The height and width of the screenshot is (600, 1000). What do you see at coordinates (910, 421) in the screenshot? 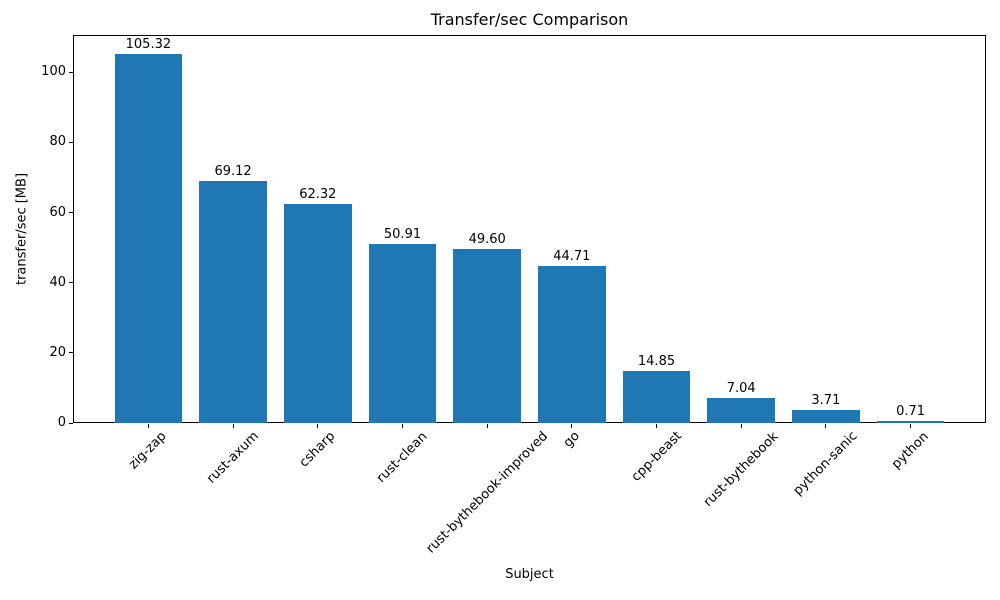
I see `bar-python` at bounding box center [910, 421].